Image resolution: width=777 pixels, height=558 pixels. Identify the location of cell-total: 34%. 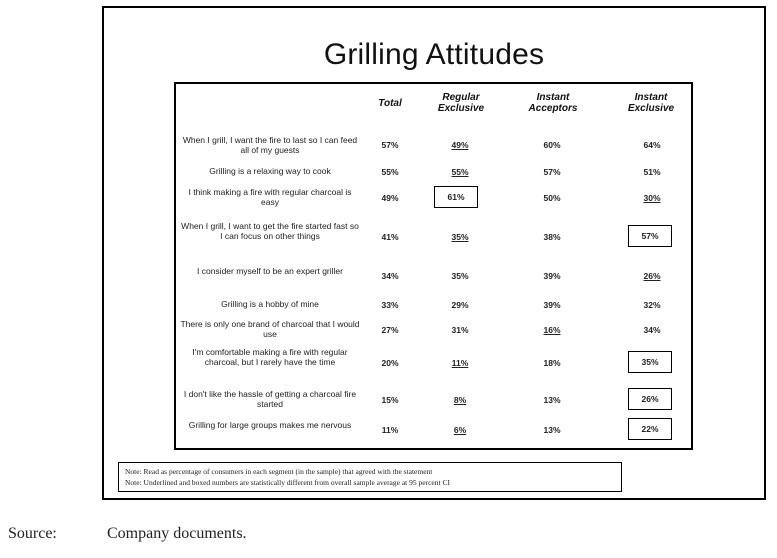
(390, 276).